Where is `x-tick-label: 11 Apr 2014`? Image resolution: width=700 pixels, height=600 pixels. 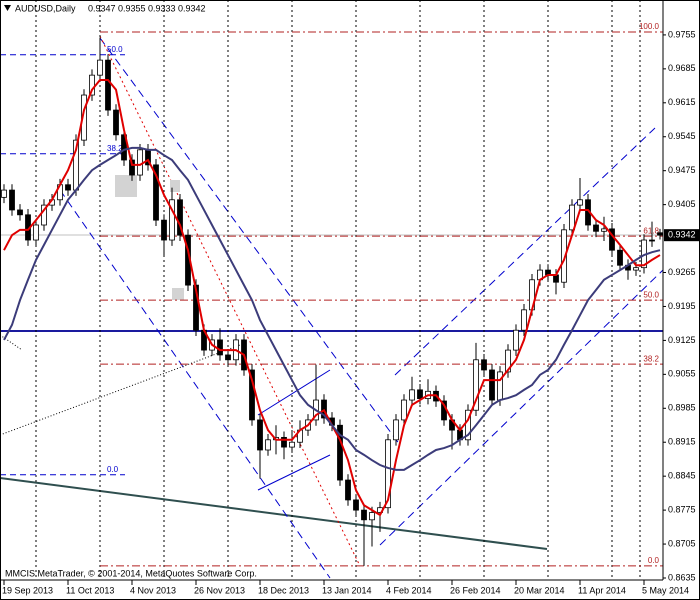
x-tick-label: 11 Apr 2014 is located at coordinates (602, 590).